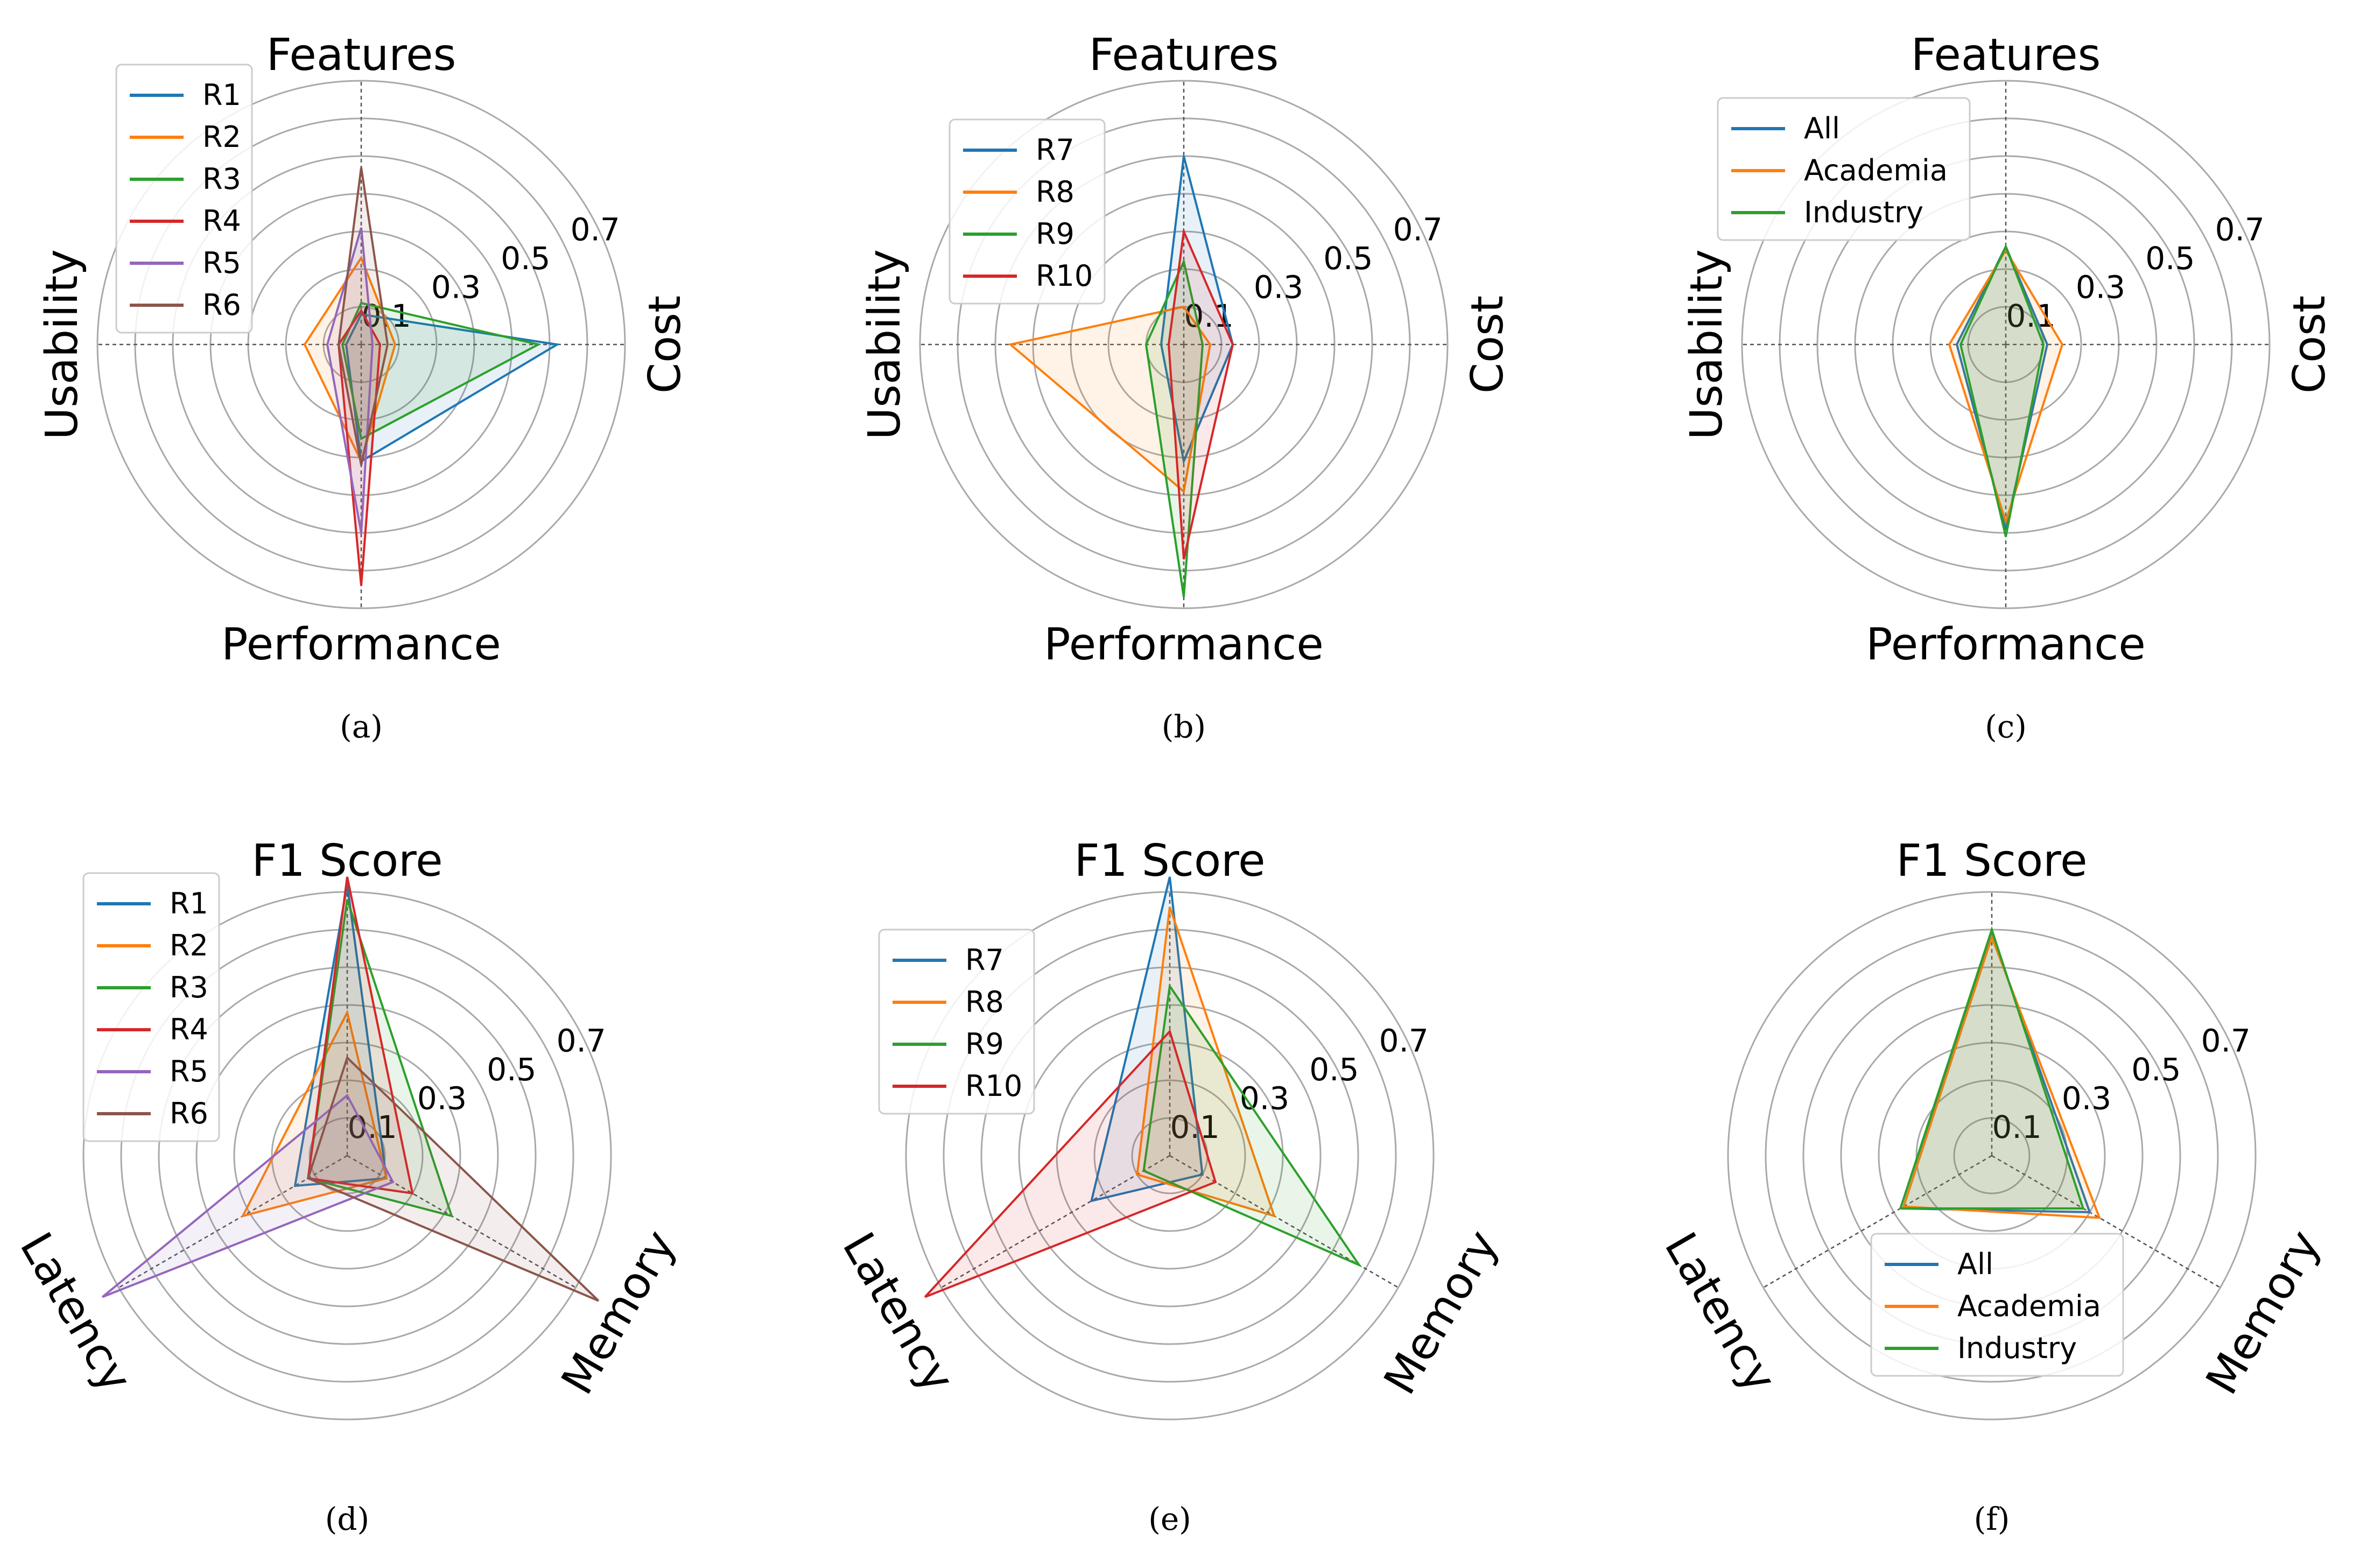 This screenshot has height=1568, width=2353. What do you see at coordinates (2006, 726) in the screenshot?
I see `panel-caption: (c)` at bounding box center [2006, 726].